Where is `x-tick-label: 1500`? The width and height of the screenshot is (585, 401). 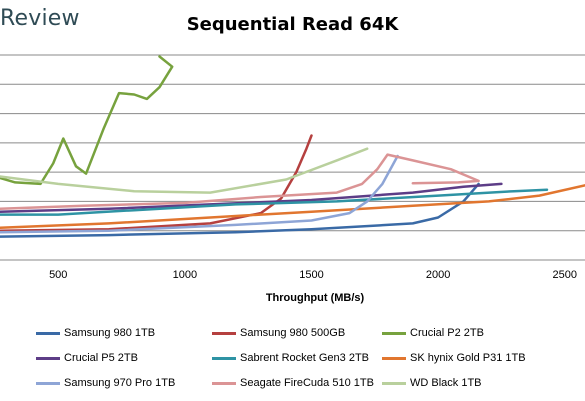
x-tick-label: 1500 is located at coordinates (311, 275).